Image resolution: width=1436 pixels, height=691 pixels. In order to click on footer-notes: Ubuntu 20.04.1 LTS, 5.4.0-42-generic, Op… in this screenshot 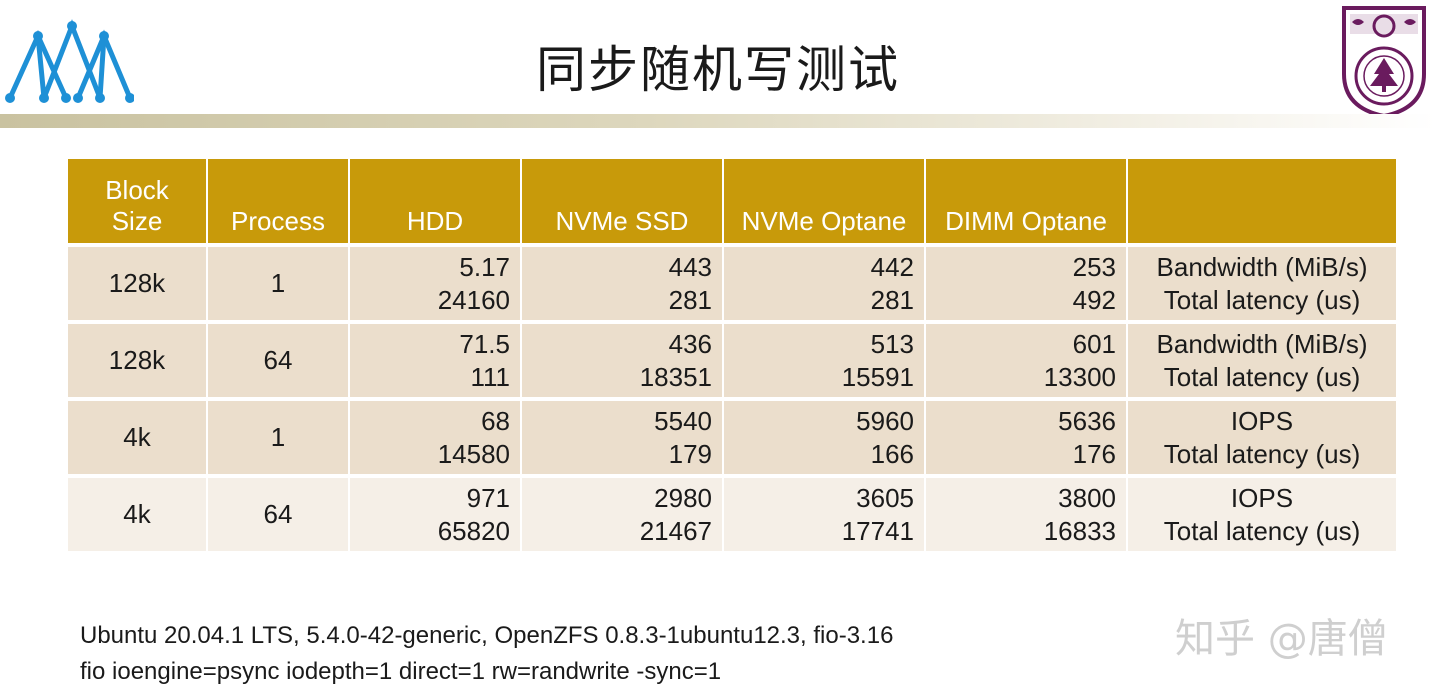, I will do `click(486, 654)`.